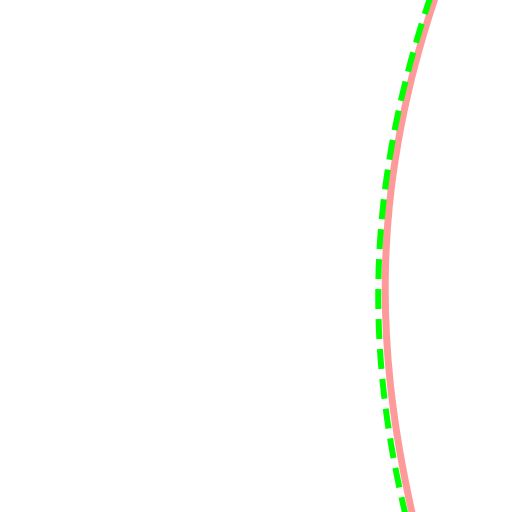  I want to click on dashed-green-arc, so click(404, 256).